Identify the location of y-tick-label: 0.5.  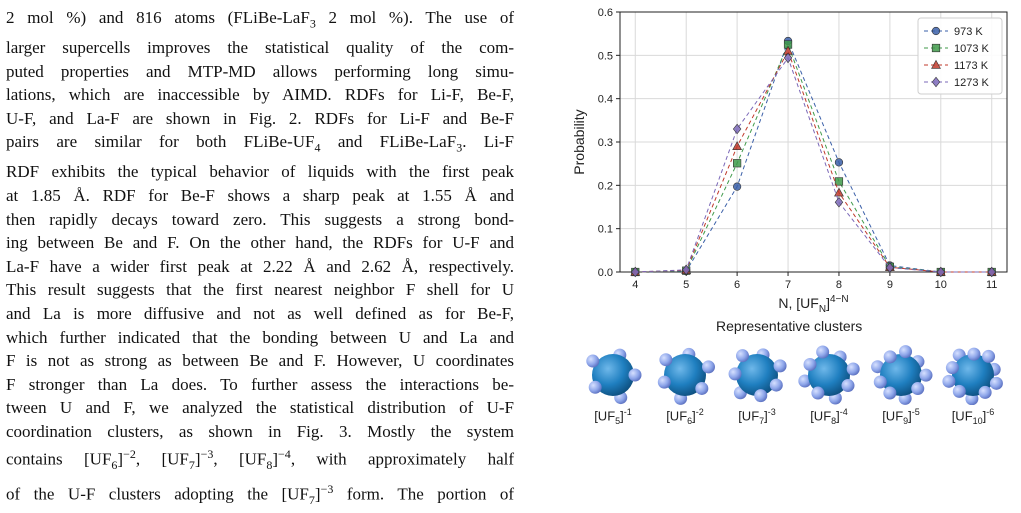
(605, 56).